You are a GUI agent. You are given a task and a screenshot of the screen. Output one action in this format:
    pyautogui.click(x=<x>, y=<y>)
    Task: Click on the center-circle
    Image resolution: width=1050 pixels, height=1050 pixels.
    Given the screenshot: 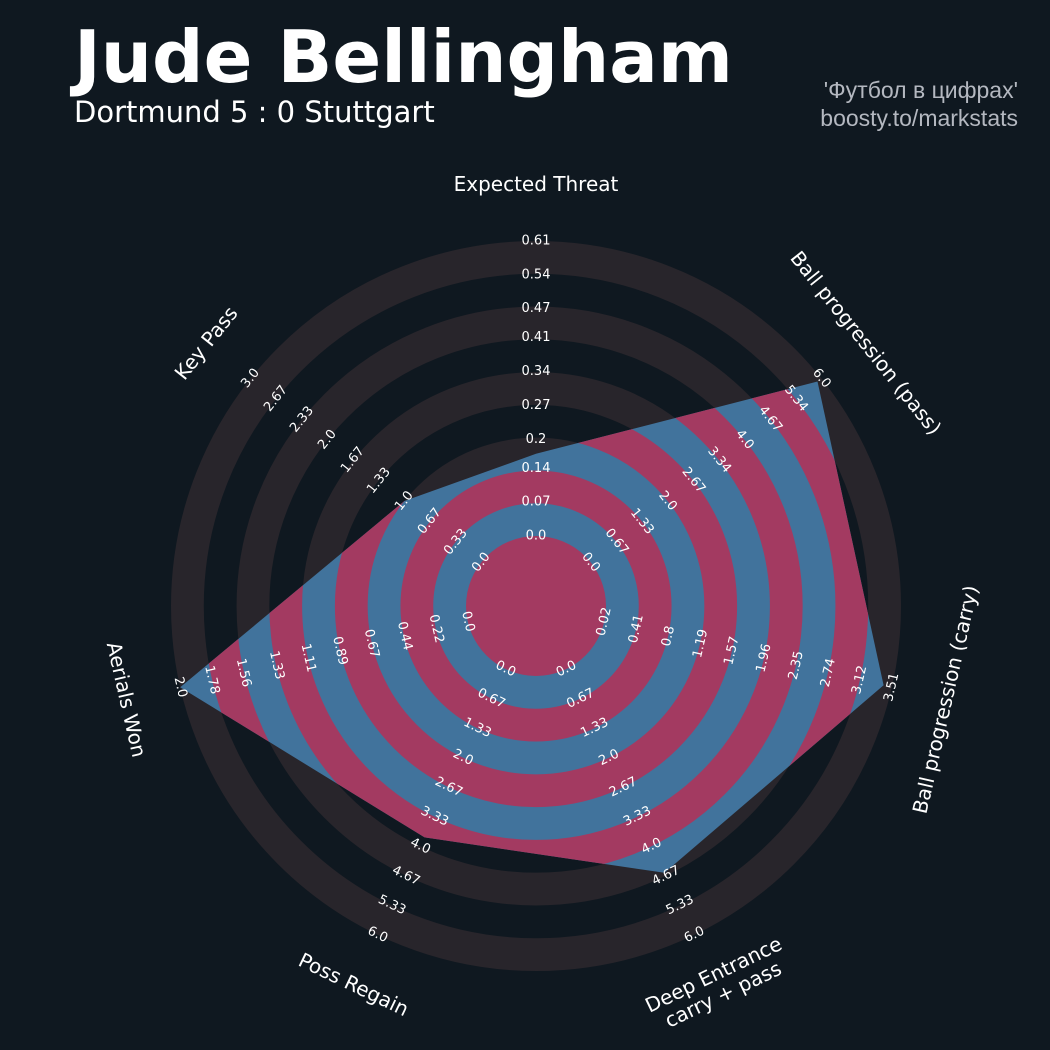 What is the action you would take?
    pyautogui.click(x=536, y=606)
    